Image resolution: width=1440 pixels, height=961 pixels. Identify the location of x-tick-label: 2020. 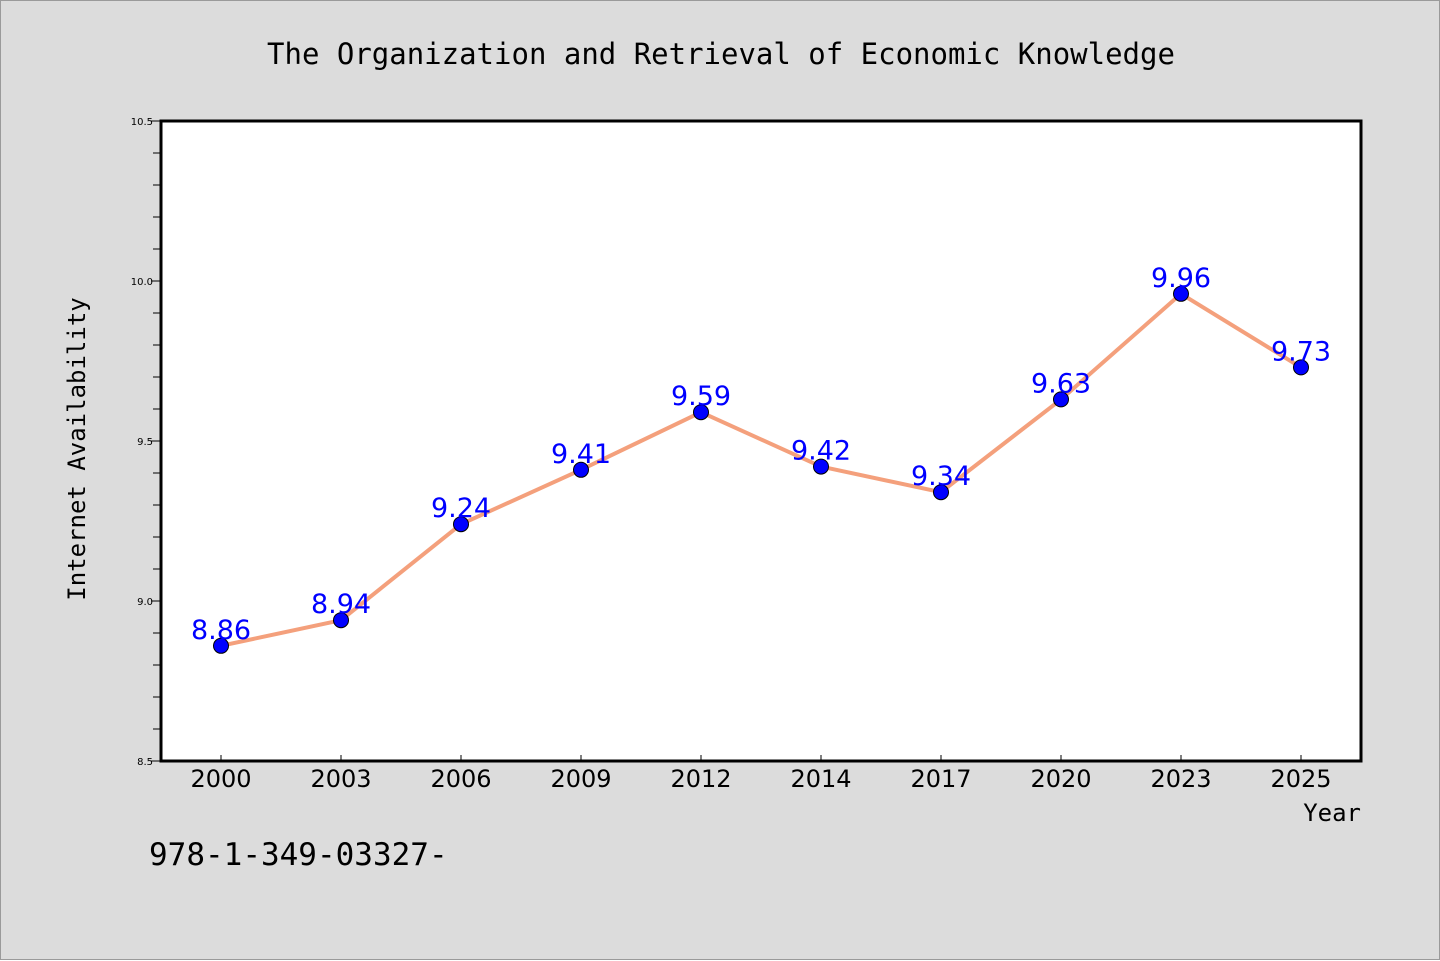
(1060, 779).